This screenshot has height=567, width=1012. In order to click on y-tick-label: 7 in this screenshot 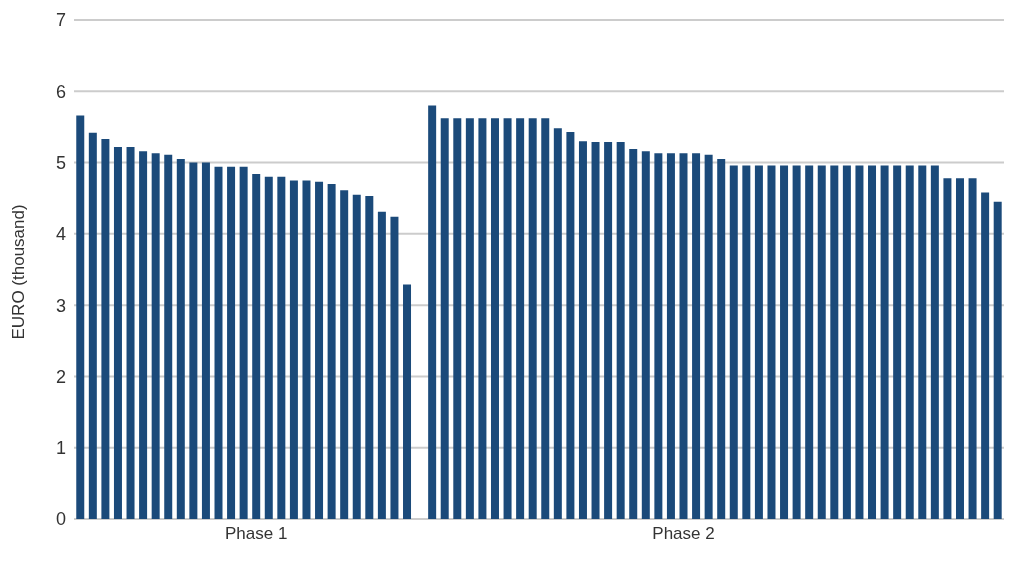, I will do `click(60, 20)`.